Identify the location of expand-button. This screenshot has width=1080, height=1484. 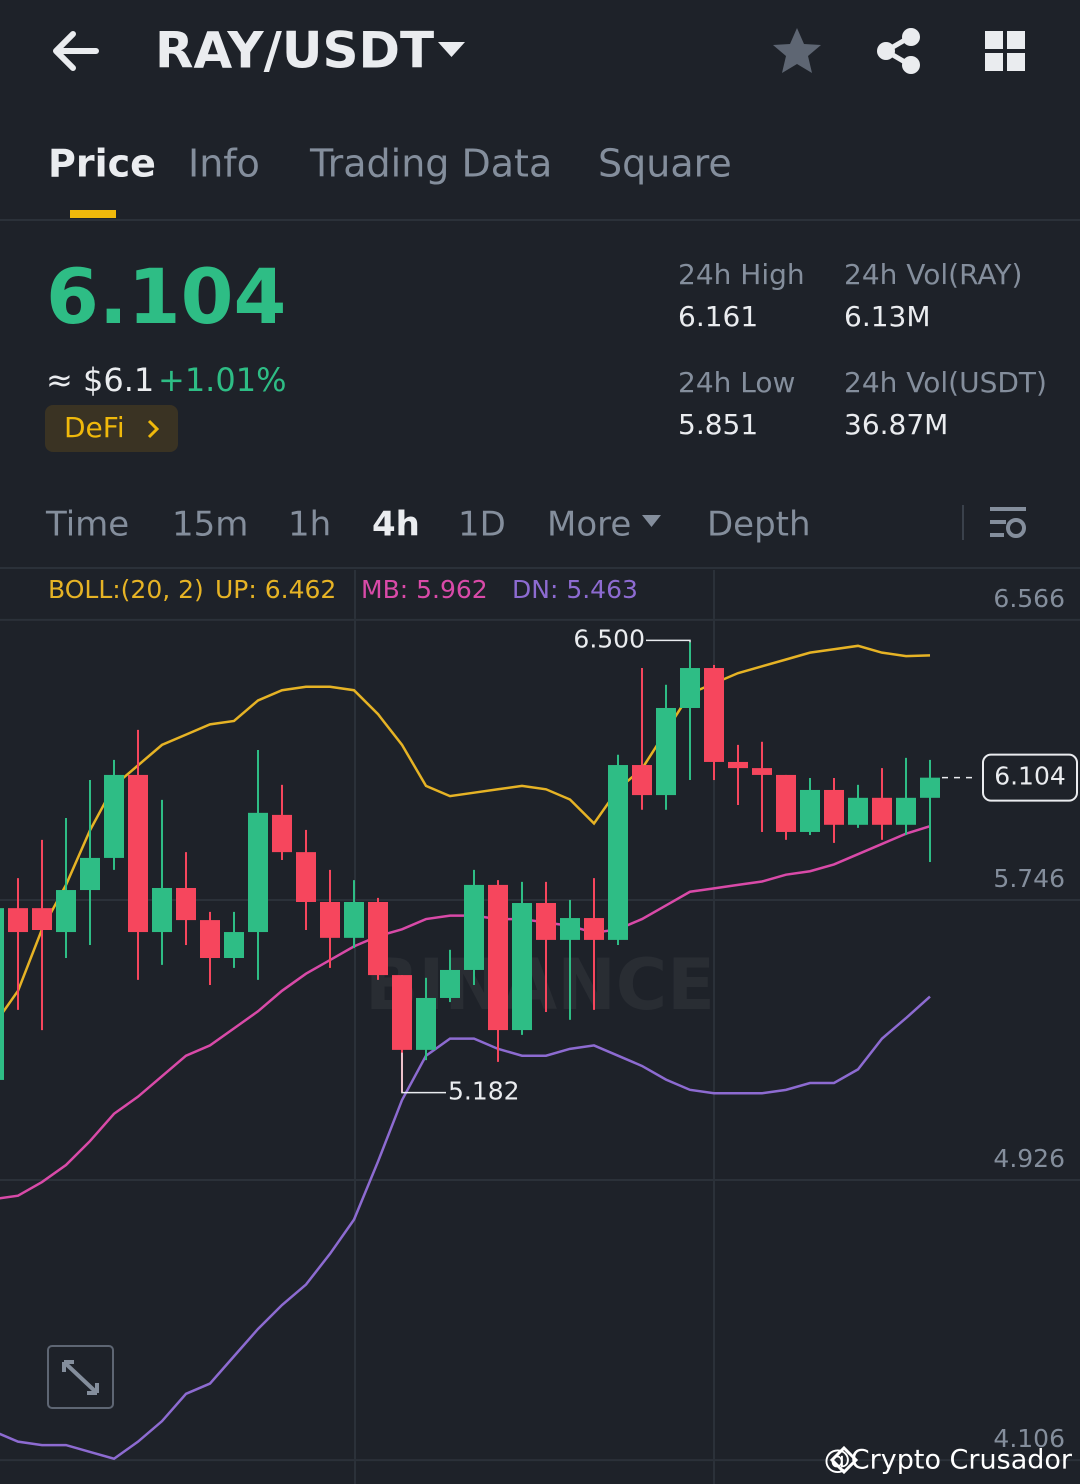
(80, 1377).